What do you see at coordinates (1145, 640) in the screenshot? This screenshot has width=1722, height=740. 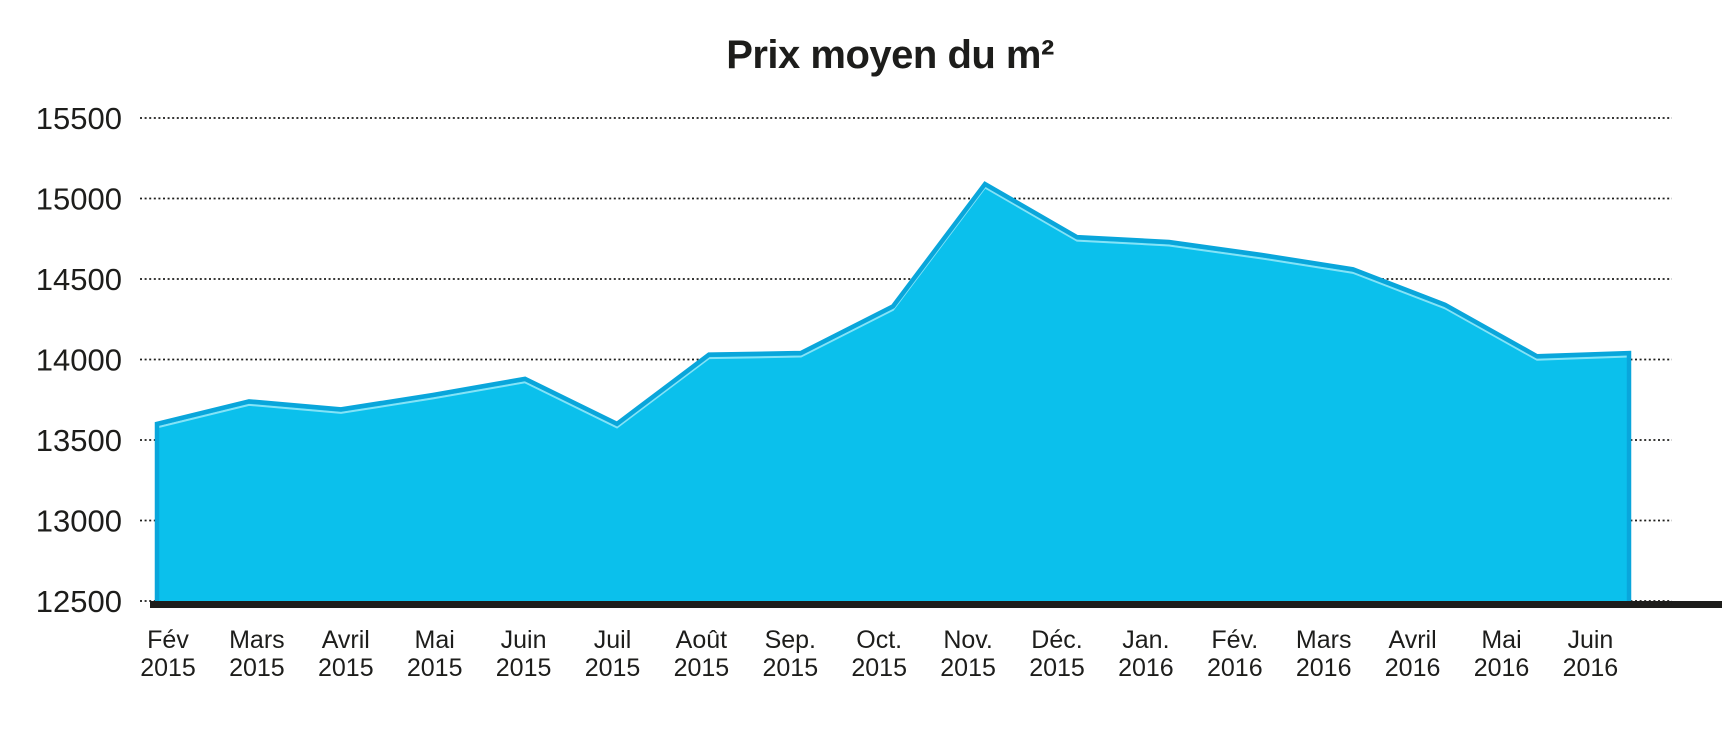 I see `x-tick-label-month: Jan.` at bounding box center [1145, 640].